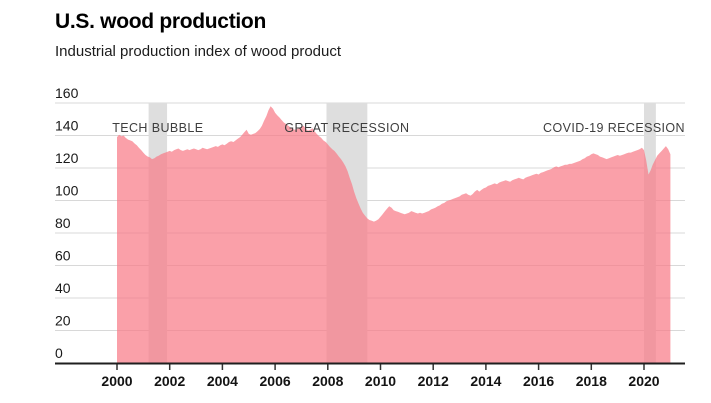 The width and height of the screenshot is (711, 403). I want to click on x-axis-label: 2000, so click(116, 381).